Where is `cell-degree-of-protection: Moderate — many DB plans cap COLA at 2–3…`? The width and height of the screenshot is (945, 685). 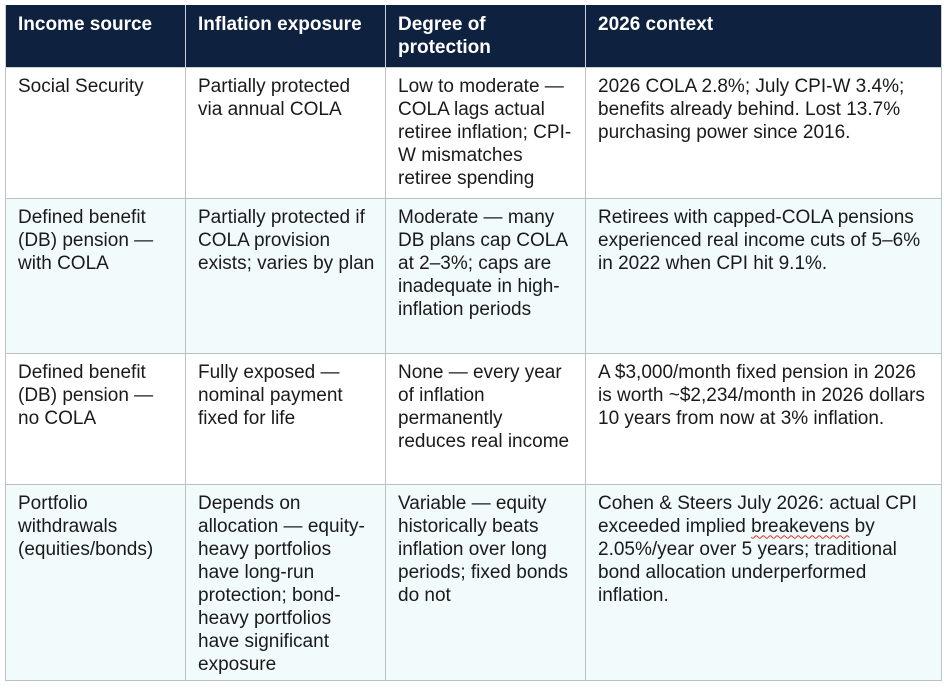 cell-degree-of-protection: Moderate — many DB plans cap COLA at 2–3… is located at coordinates (485, 275).